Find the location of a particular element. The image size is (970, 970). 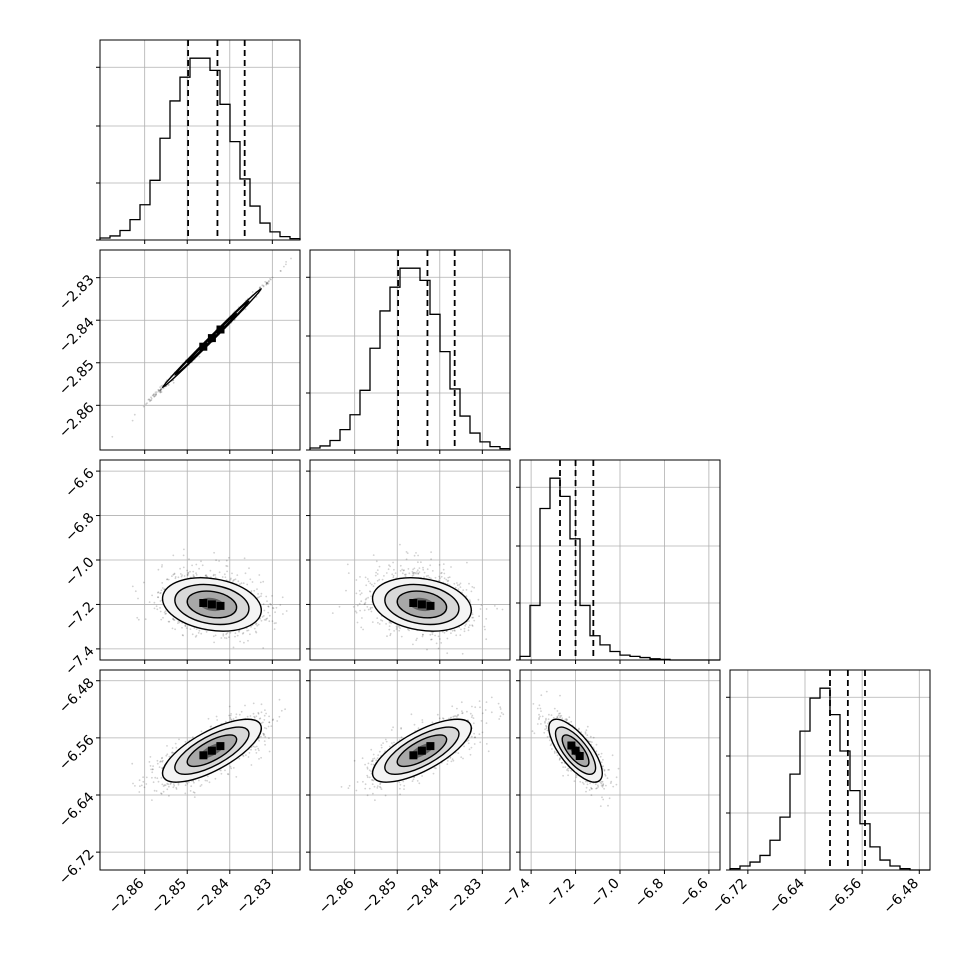

contour-line is located at coordinates (211, 604).